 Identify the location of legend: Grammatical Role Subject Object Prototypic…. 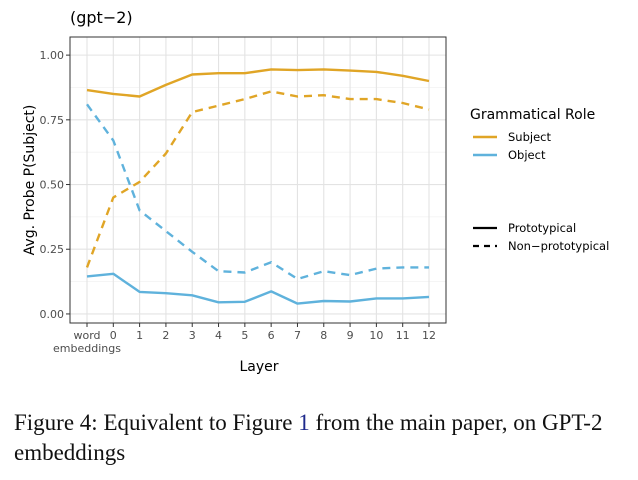
(539, 180).